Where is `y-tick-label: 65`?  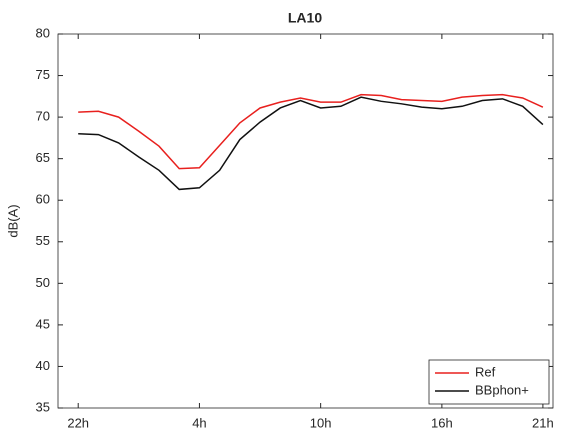 y-tick-label: 65 is located at coordinates (43, 157).